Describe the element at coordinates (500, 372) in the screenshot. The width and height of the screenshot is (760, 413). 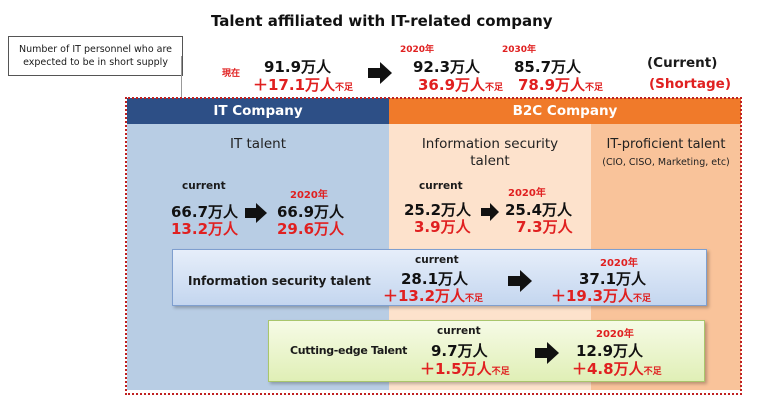
I see `cutting-edge-current-suffix: 不足` at that location.